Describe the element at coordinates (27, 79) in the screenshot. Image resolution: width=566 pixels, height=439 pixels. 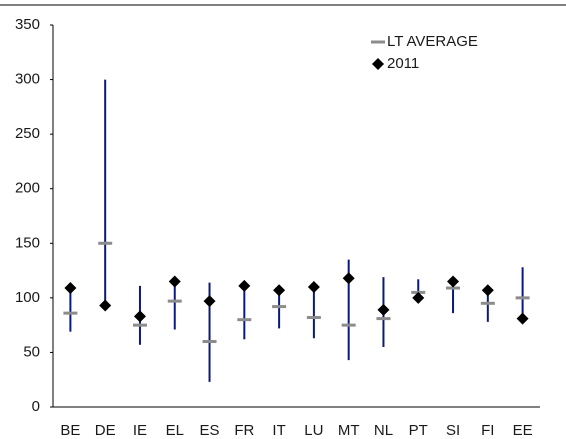
I see `y-tick-label: 300` at that location.